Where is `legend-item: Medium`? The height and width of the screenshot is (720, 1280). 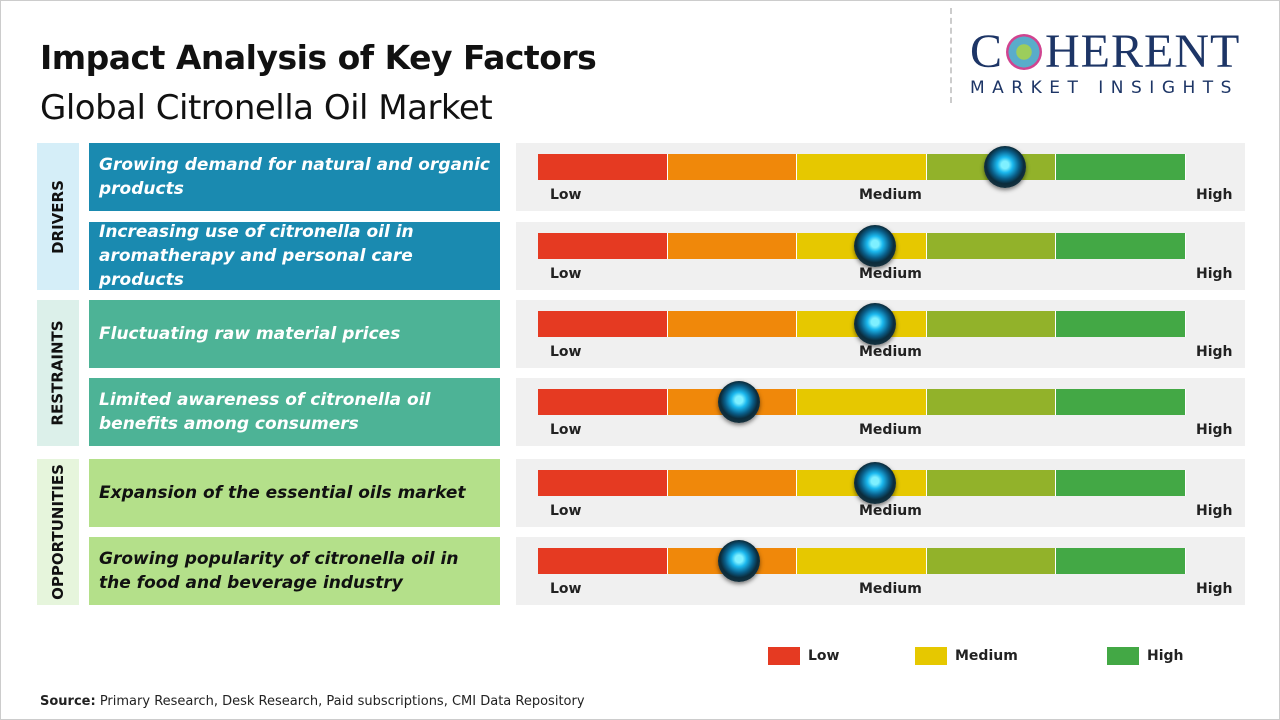
legend-item: Medium is located at coordinates (966, 656).